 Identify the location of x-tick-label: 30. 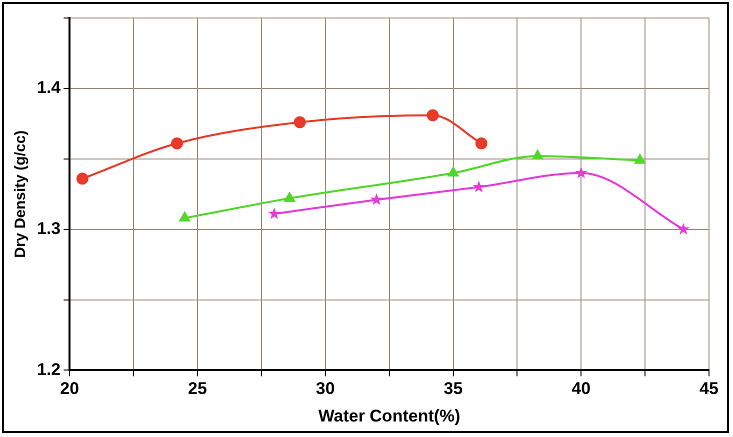
(325, 388).